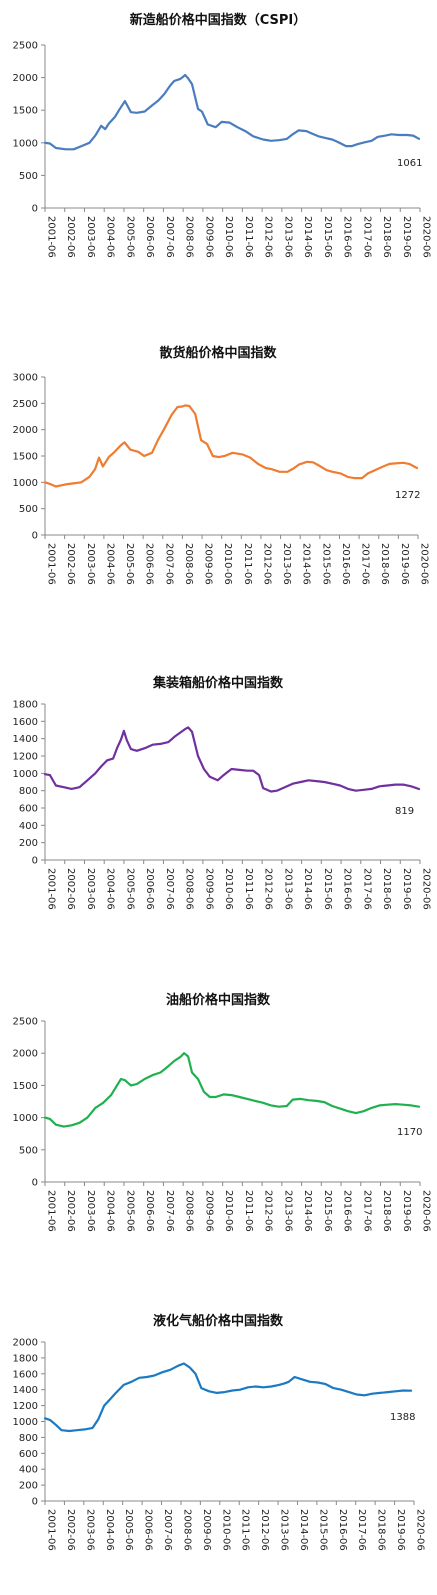  I want to click on x-tick-label: 2003-06, so click(90, 889).